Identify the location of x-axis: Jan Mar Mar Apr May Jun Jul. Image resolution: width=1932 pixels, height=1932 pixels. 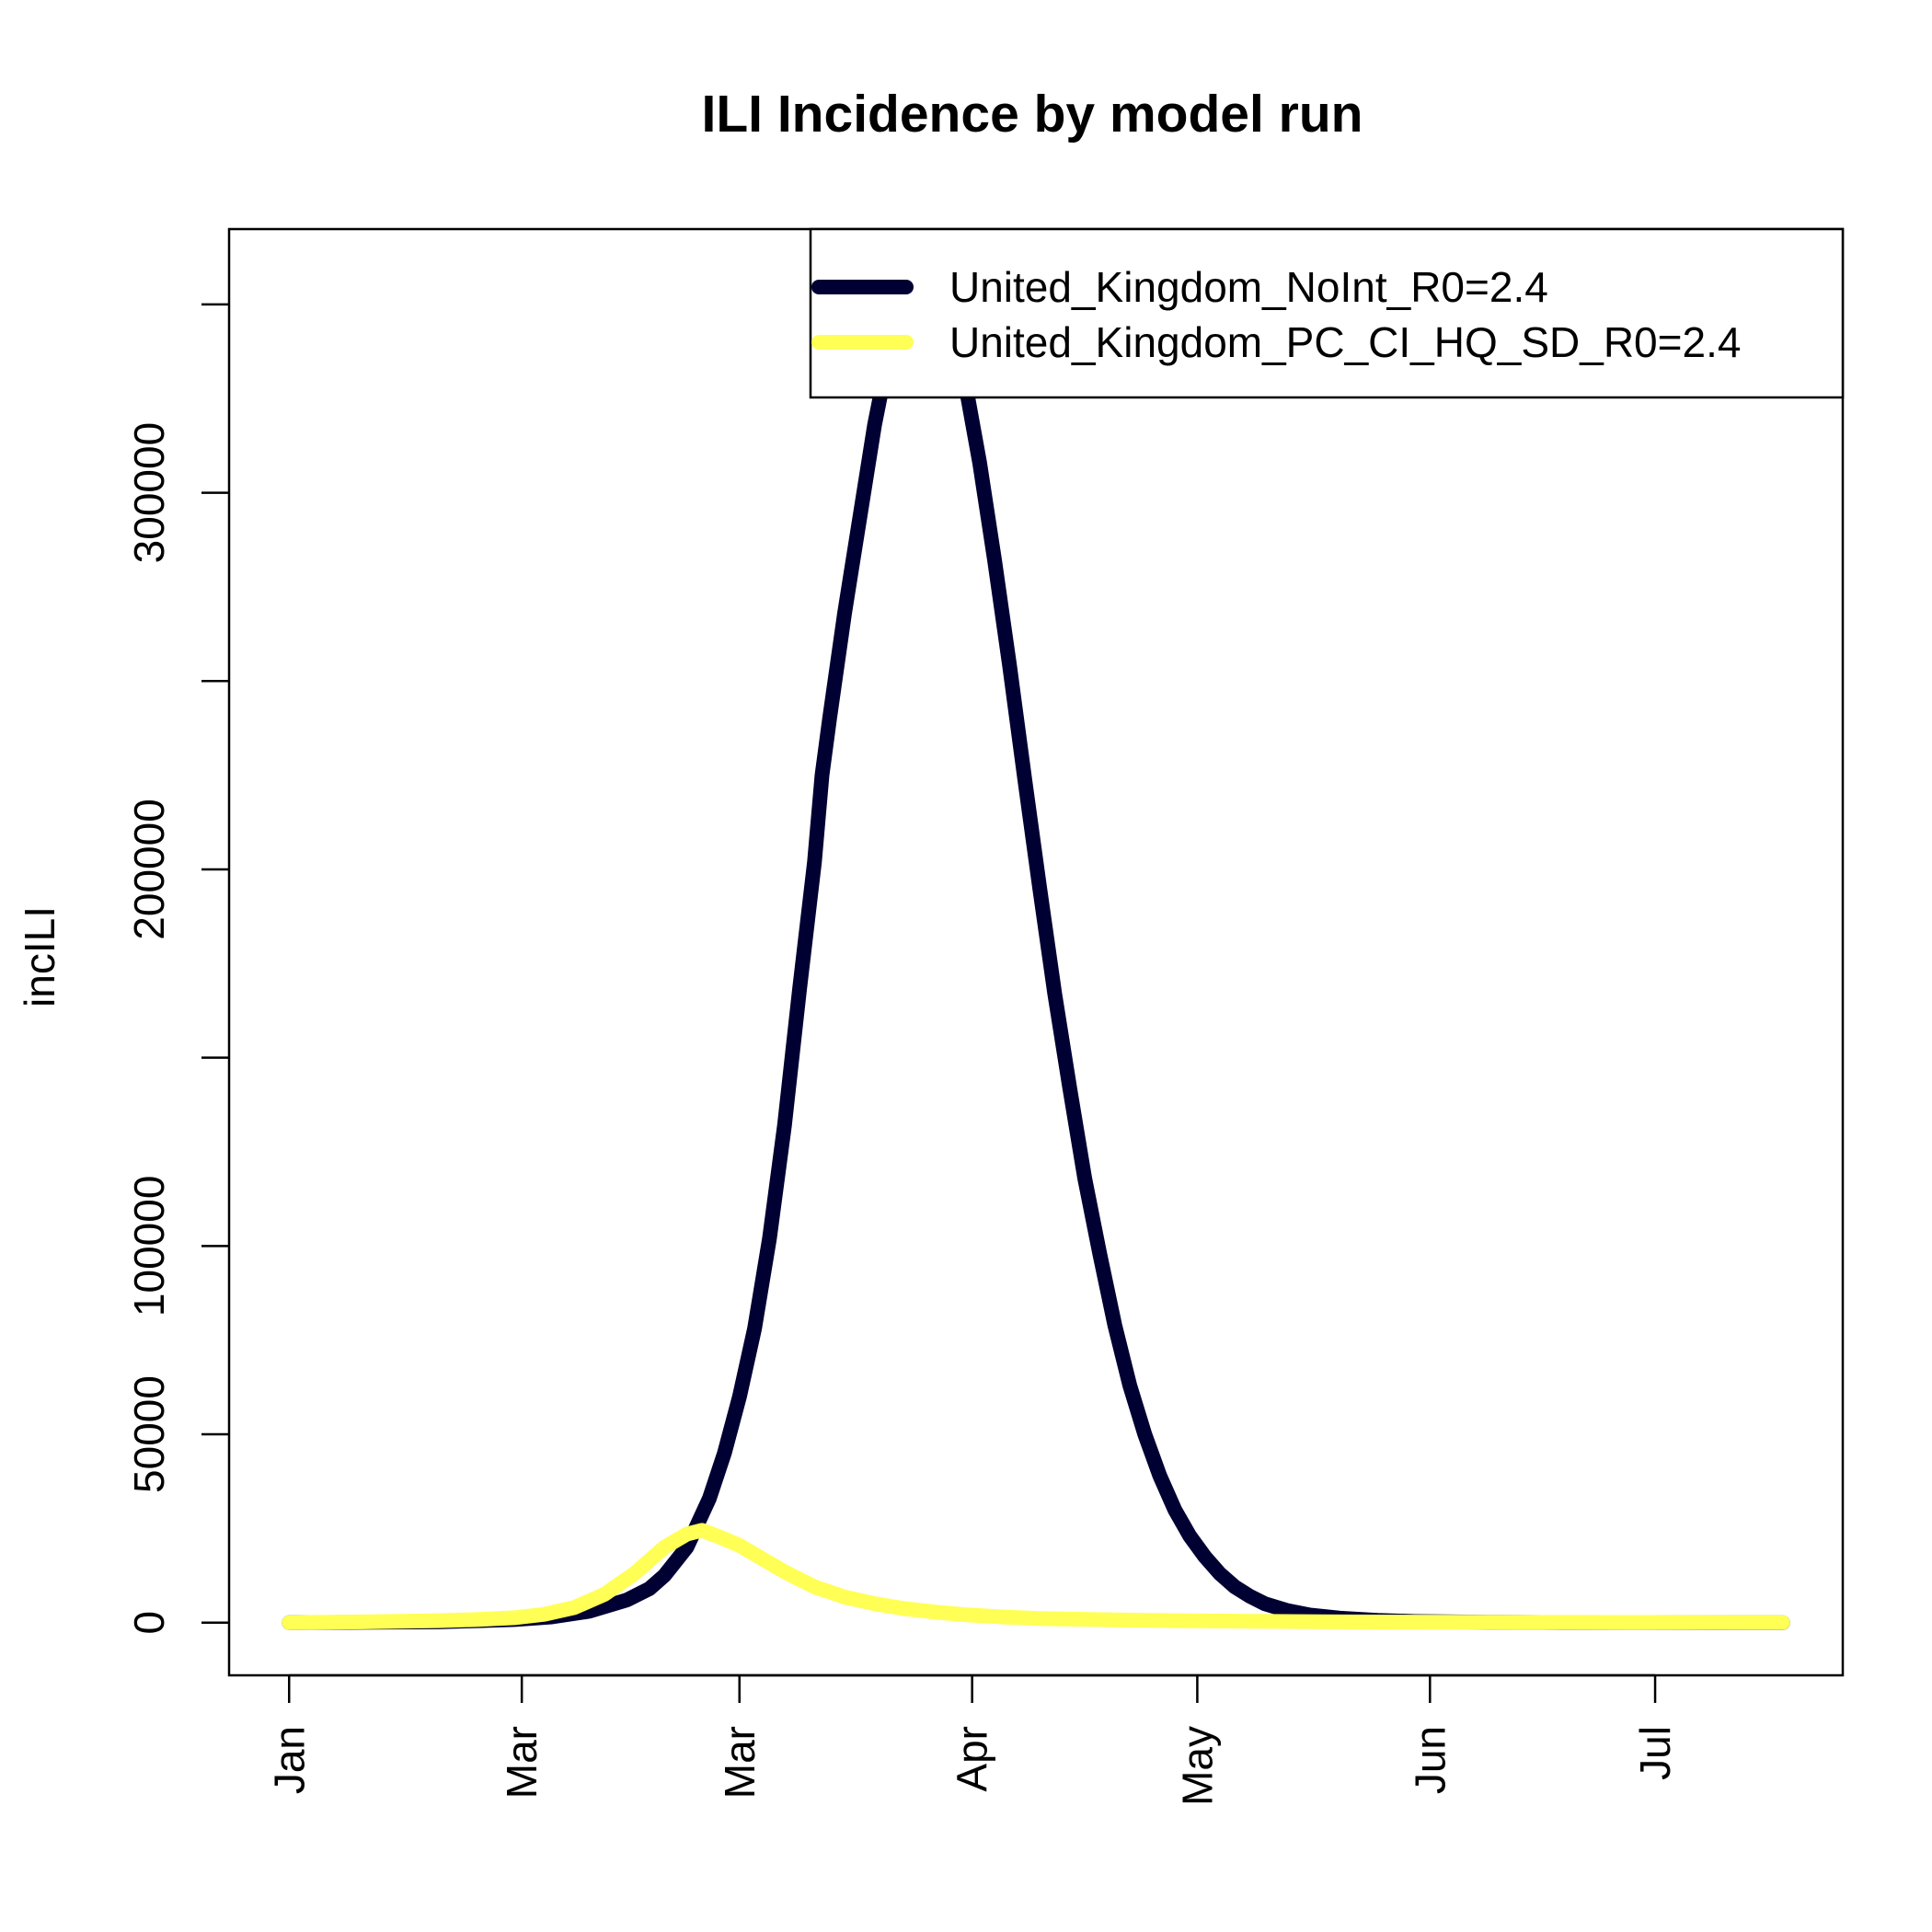
(972, 1739).